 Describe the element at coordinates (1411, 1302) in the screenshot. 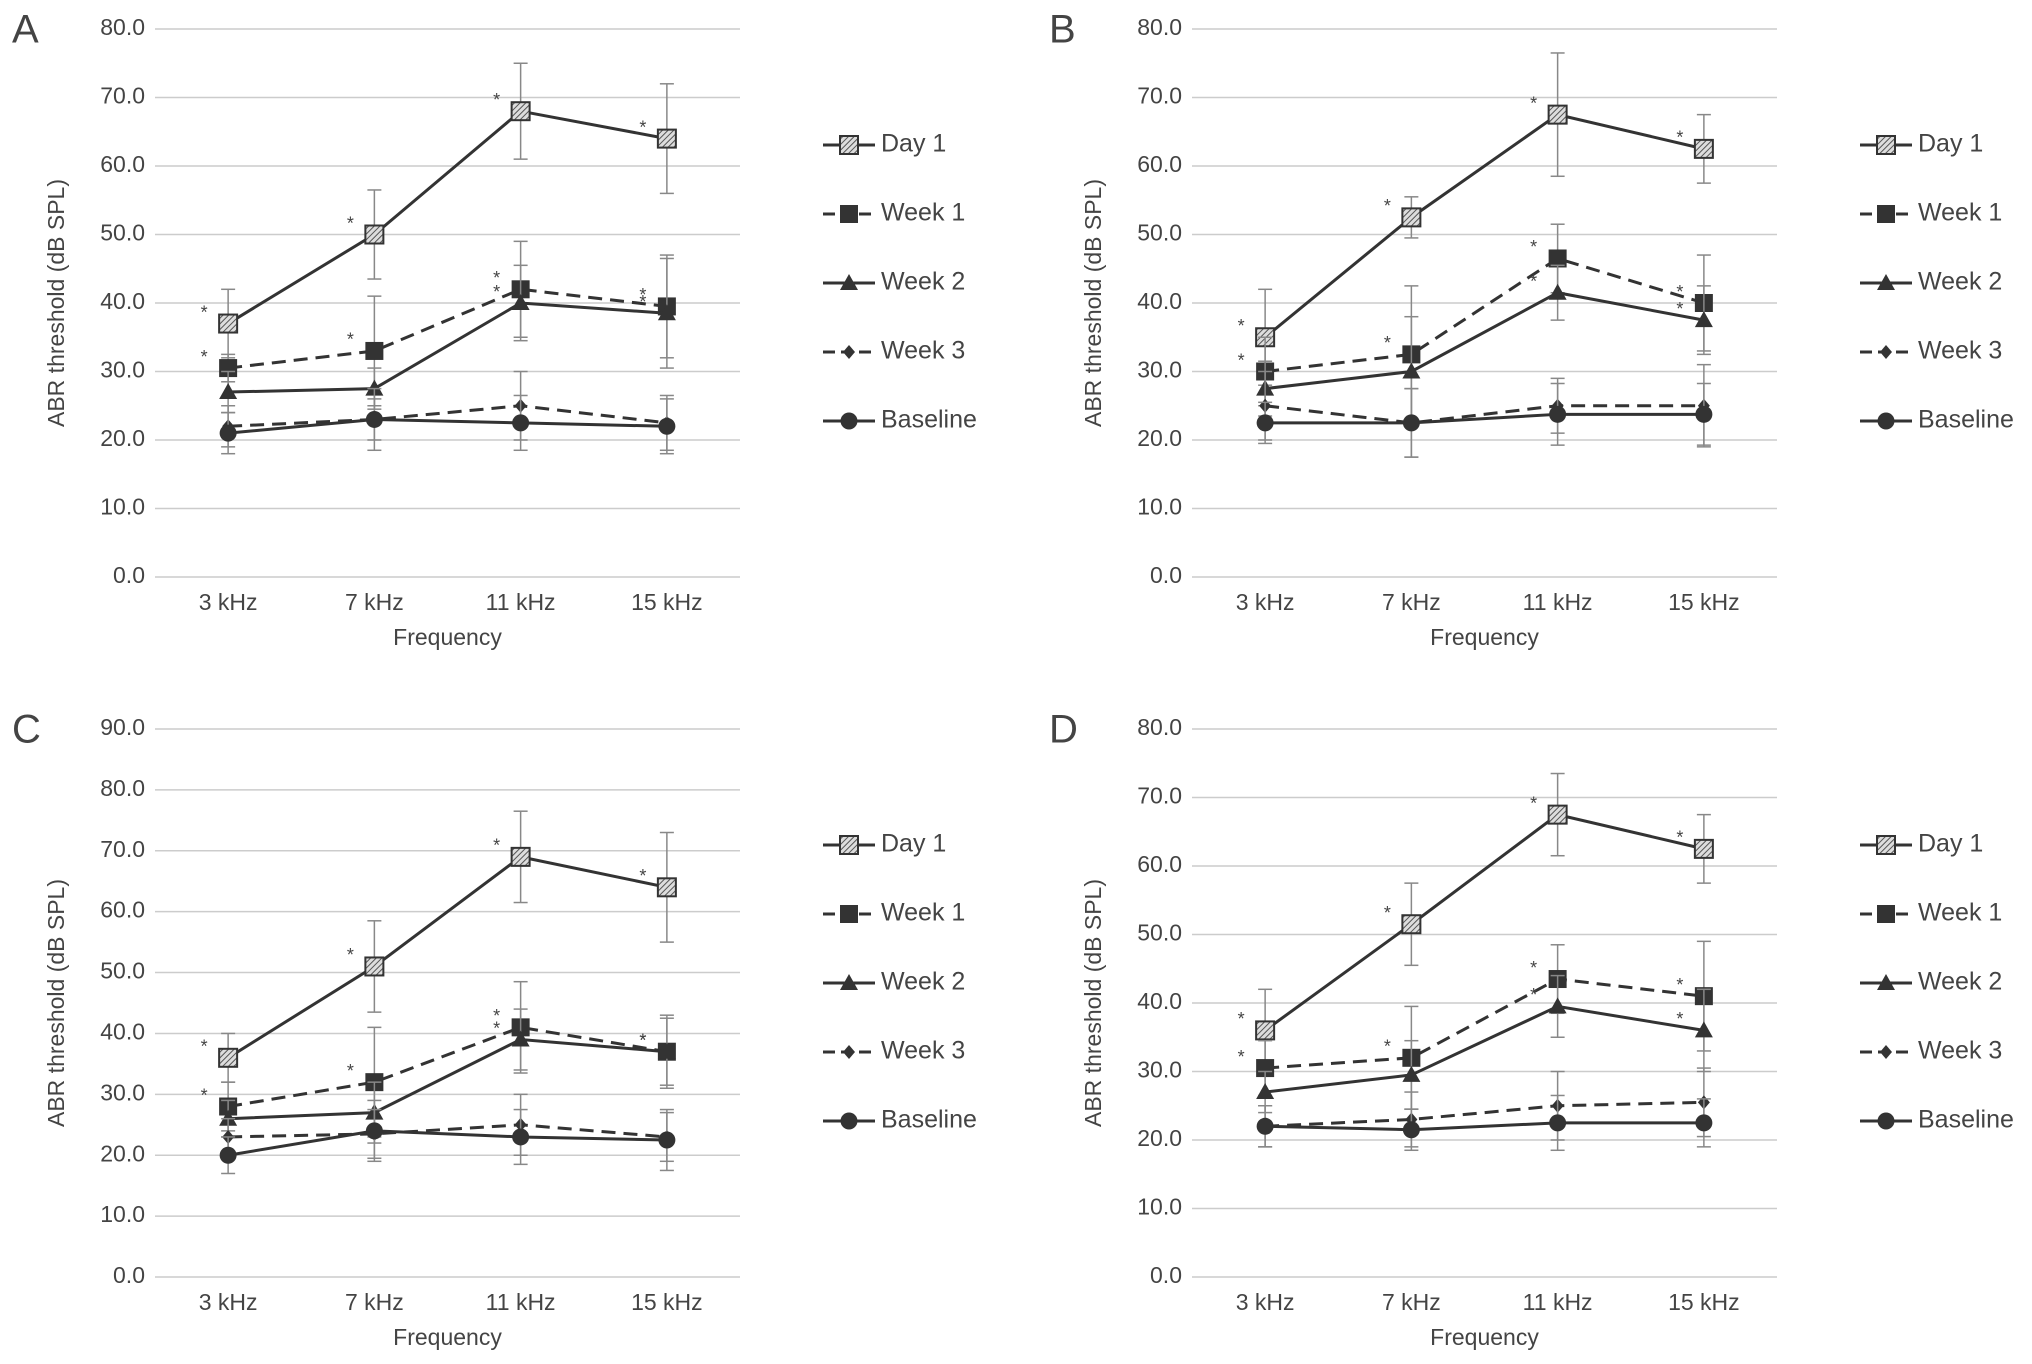

I see `x-tick-label: 7 kHz` at that location.